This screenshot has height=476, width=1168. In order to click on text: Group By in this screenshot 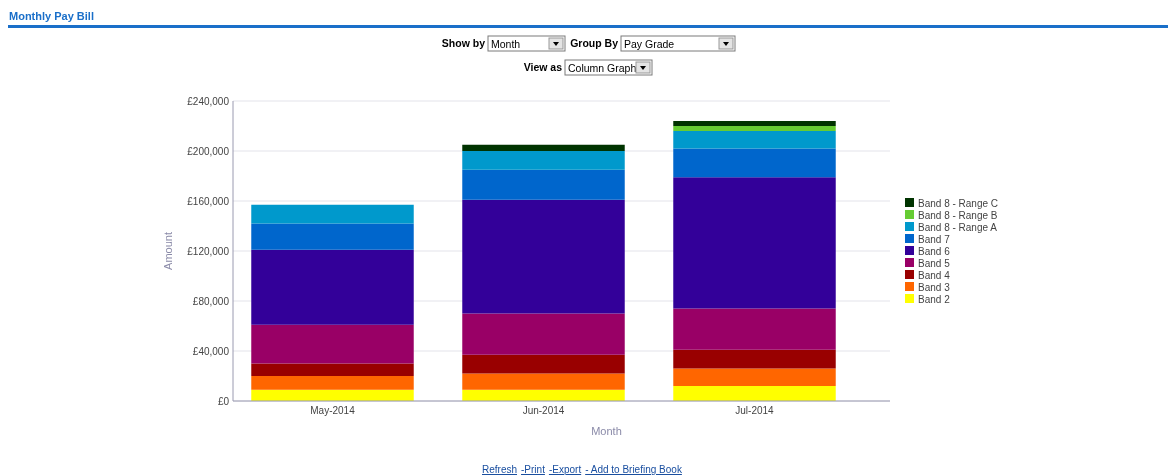, I will do `click(594, 43)`.